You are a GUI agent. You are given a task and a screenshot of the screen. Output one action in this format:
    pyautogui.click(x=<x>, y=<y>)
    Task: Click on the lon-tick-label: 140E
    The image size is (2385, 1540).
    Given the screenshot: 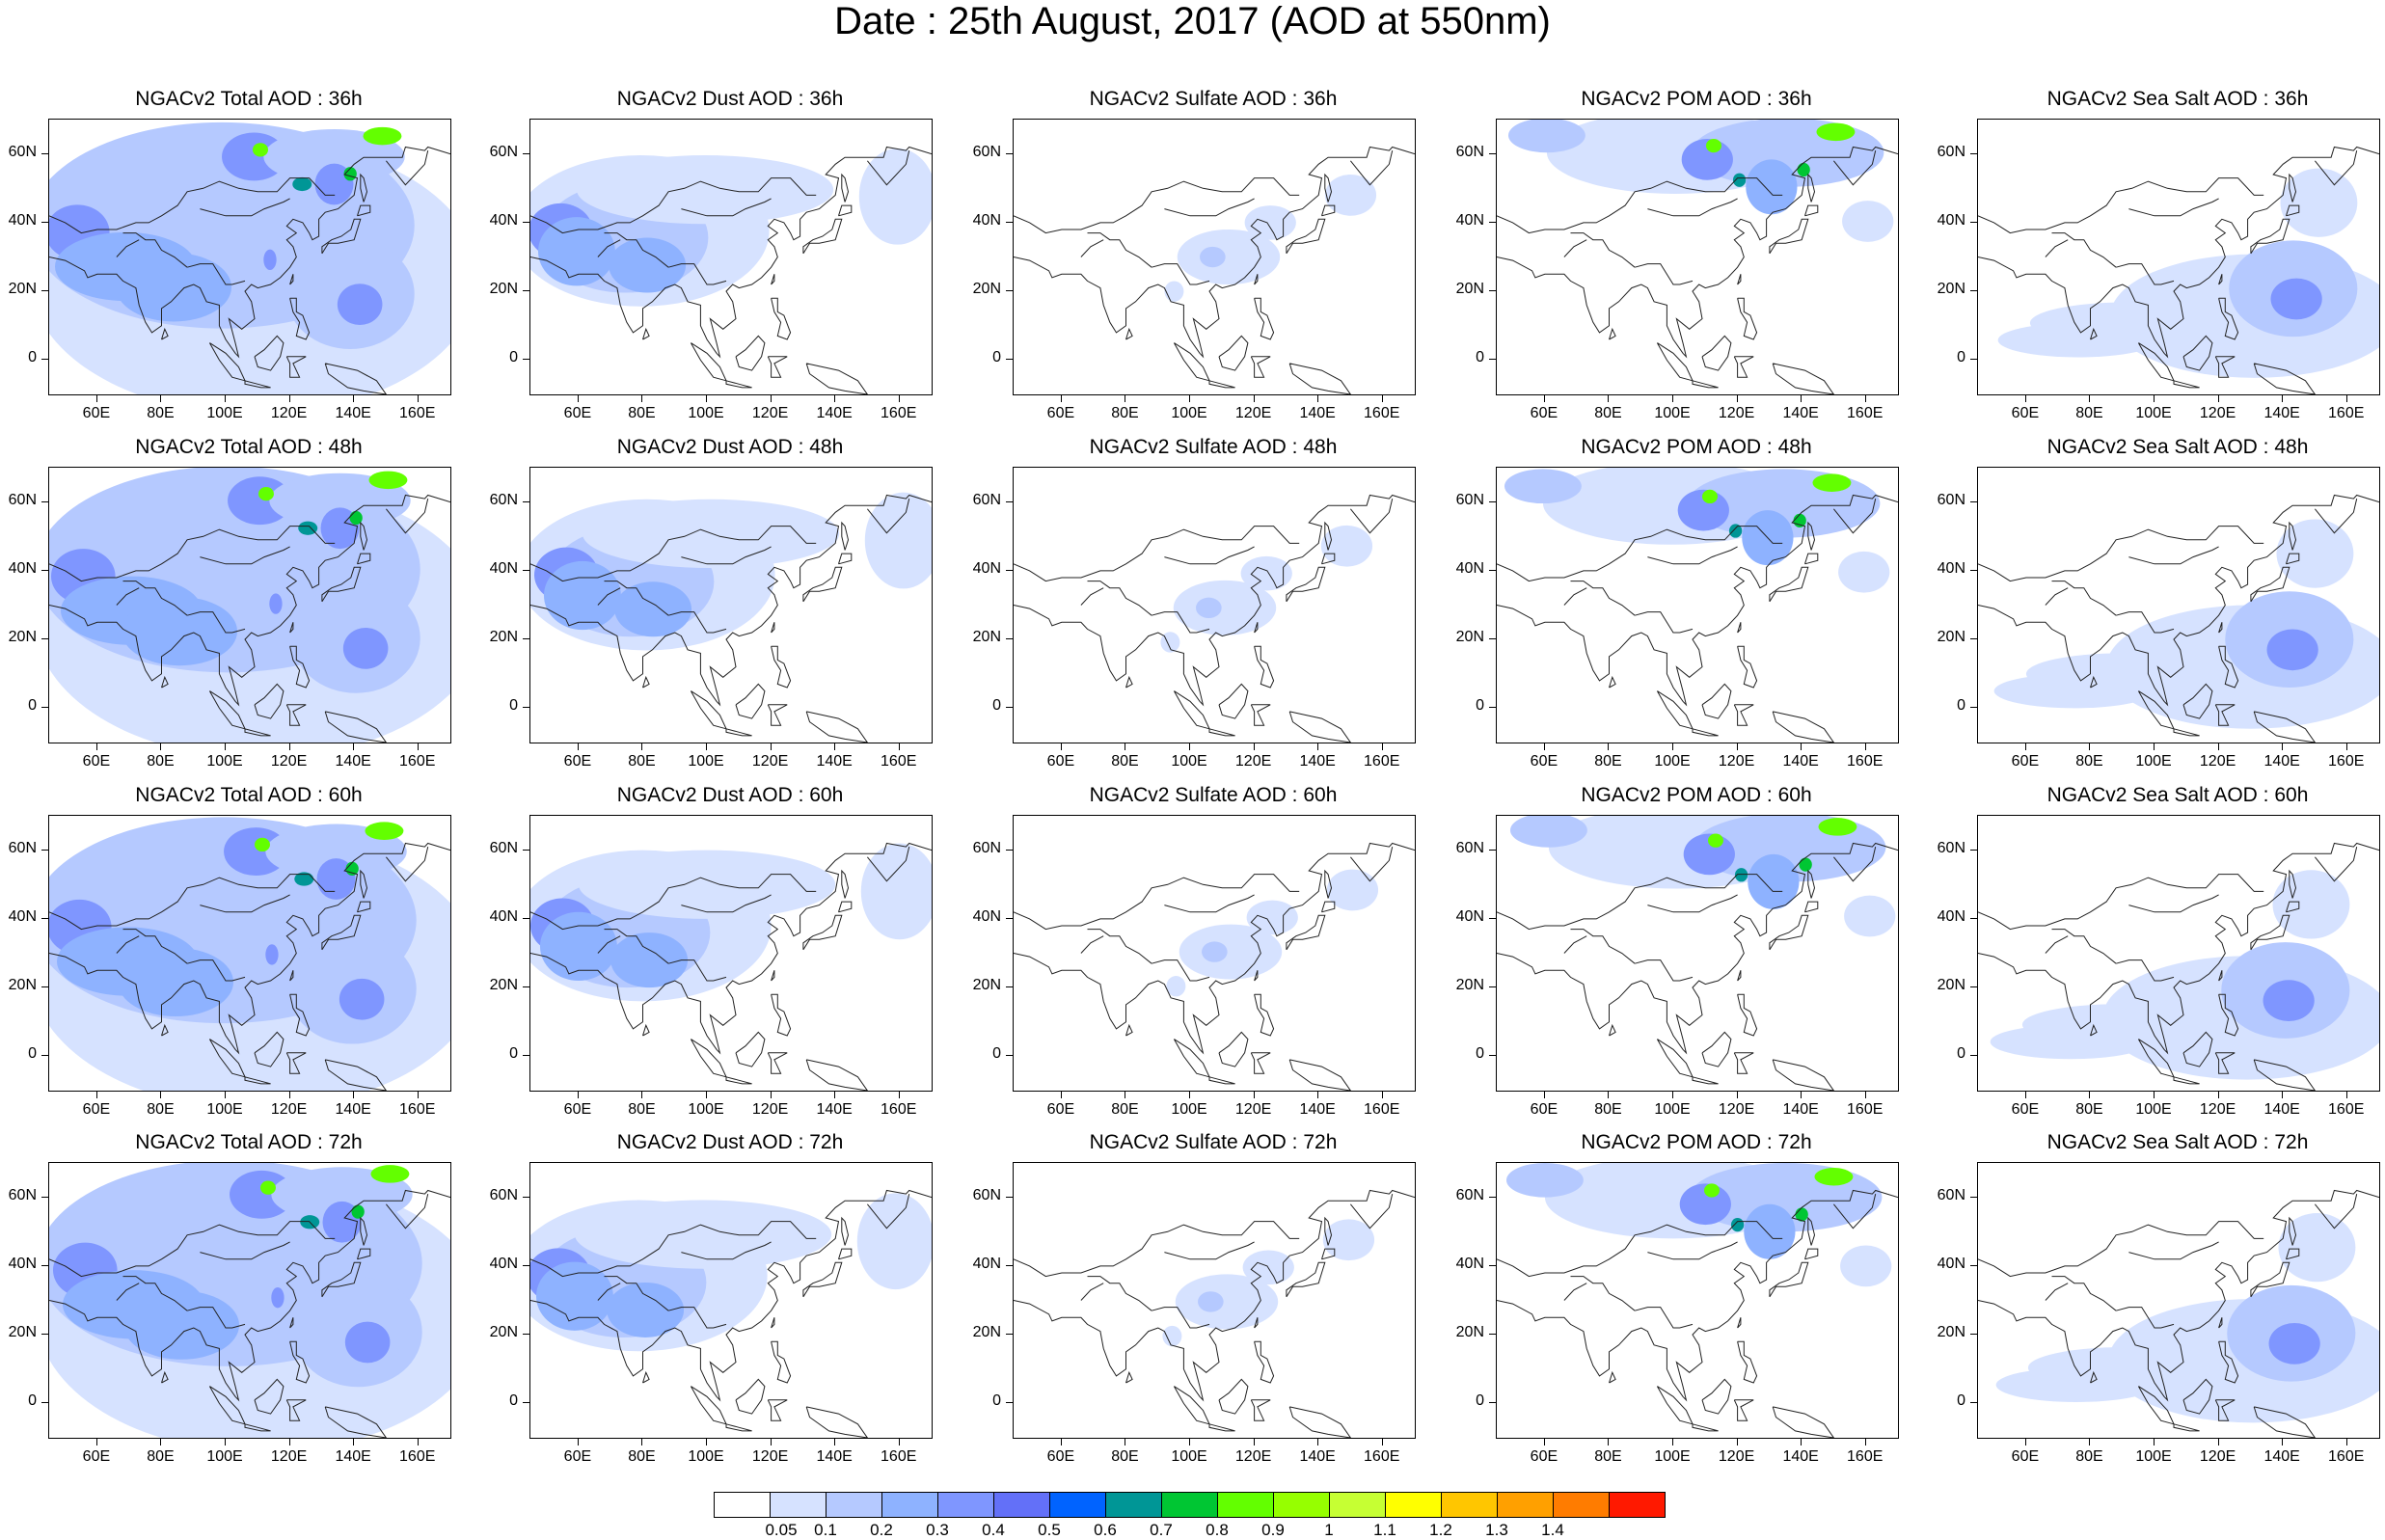 What is the action you would take?
    pyautogui.click(x=353, y=413)
    